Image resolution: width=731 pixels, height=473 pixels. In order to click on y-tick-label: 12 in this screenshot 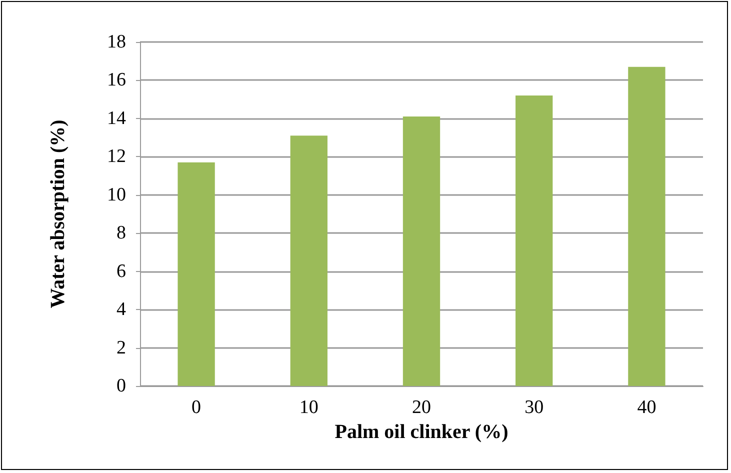, I will do `click(116, 157)`.